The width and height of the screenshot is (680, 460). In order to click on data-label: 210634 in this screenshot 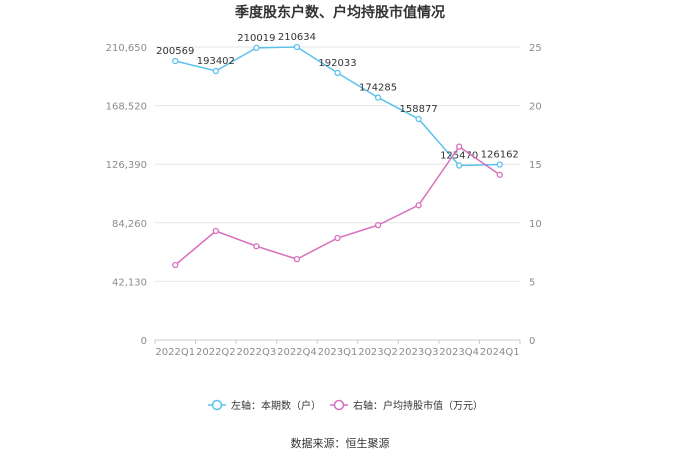, I will do `click(297, 37)`.